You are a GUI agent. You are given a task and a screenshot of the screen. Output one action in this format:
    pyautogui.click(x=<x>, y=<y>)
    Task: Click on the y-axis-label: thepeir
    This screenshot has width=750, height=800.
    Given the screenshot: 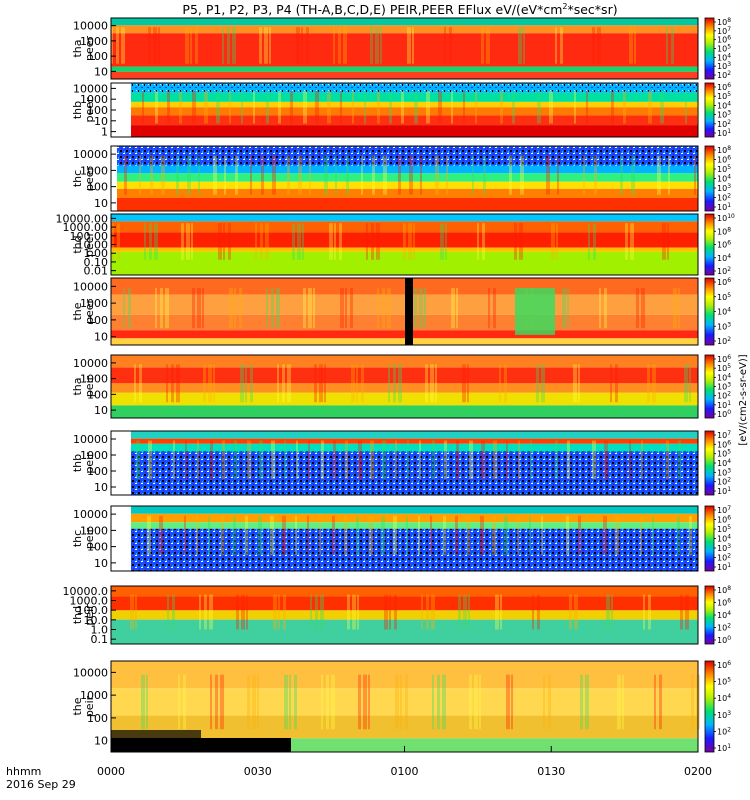 What is the action you would take?
    pyautogui.click(x=83, y=706)
    